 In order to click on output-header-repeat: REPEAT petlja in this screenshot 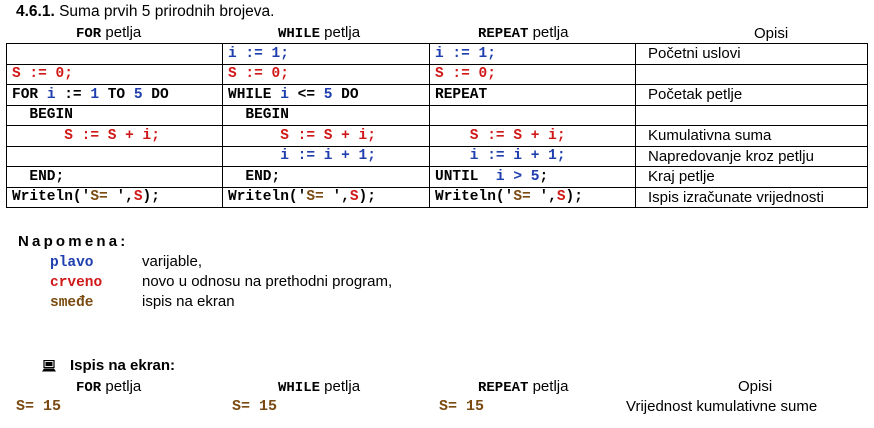, I will do `click(523, 387)`.